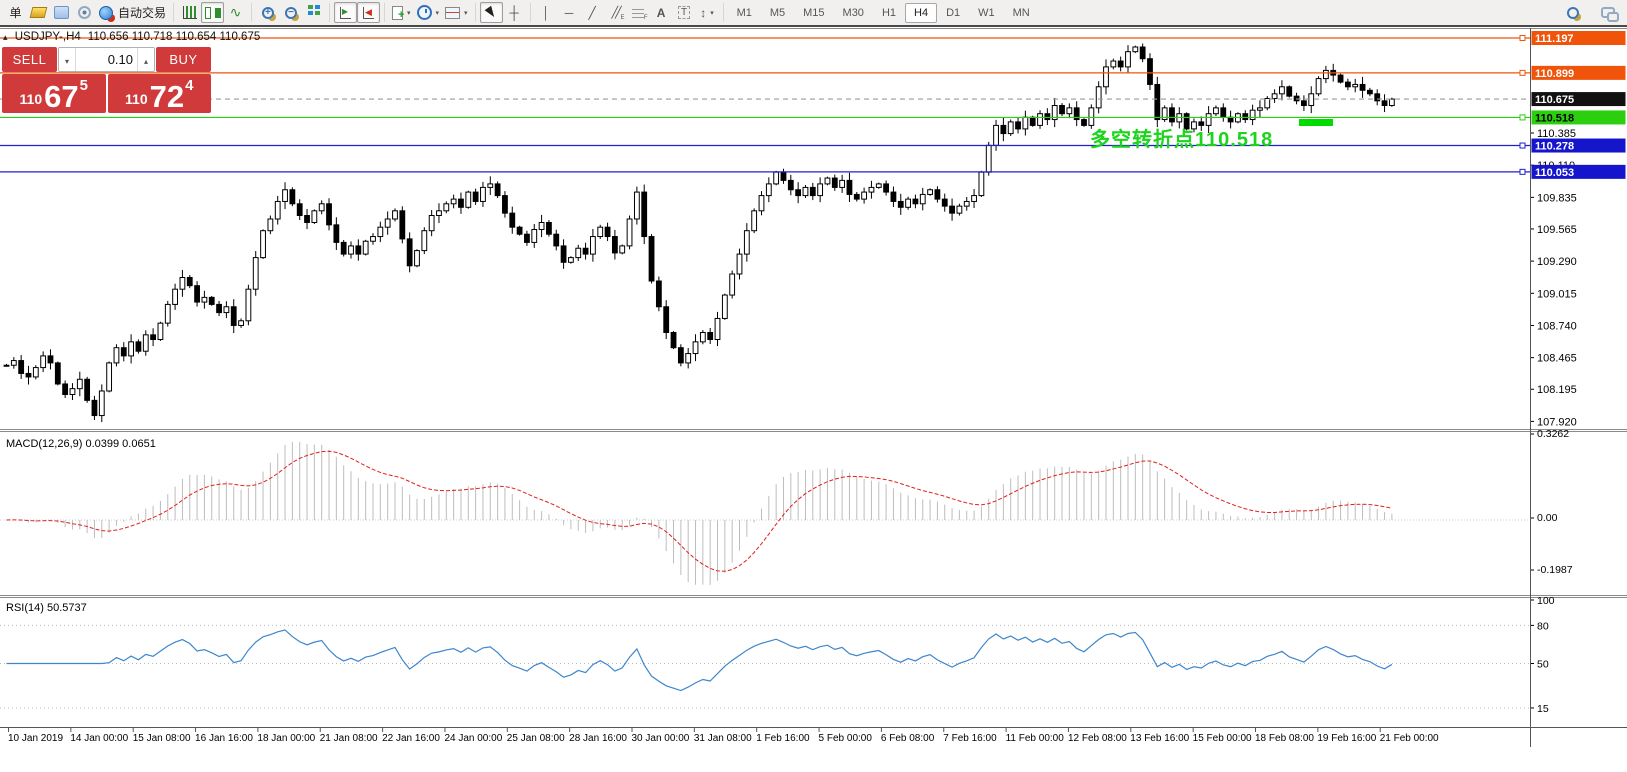 The image size is (1627, 772). What do you see at coordinates (142, 13) in the screenshot?
I see `auto-trading-button-label: 自动交易` at bounding box center [142, 13].